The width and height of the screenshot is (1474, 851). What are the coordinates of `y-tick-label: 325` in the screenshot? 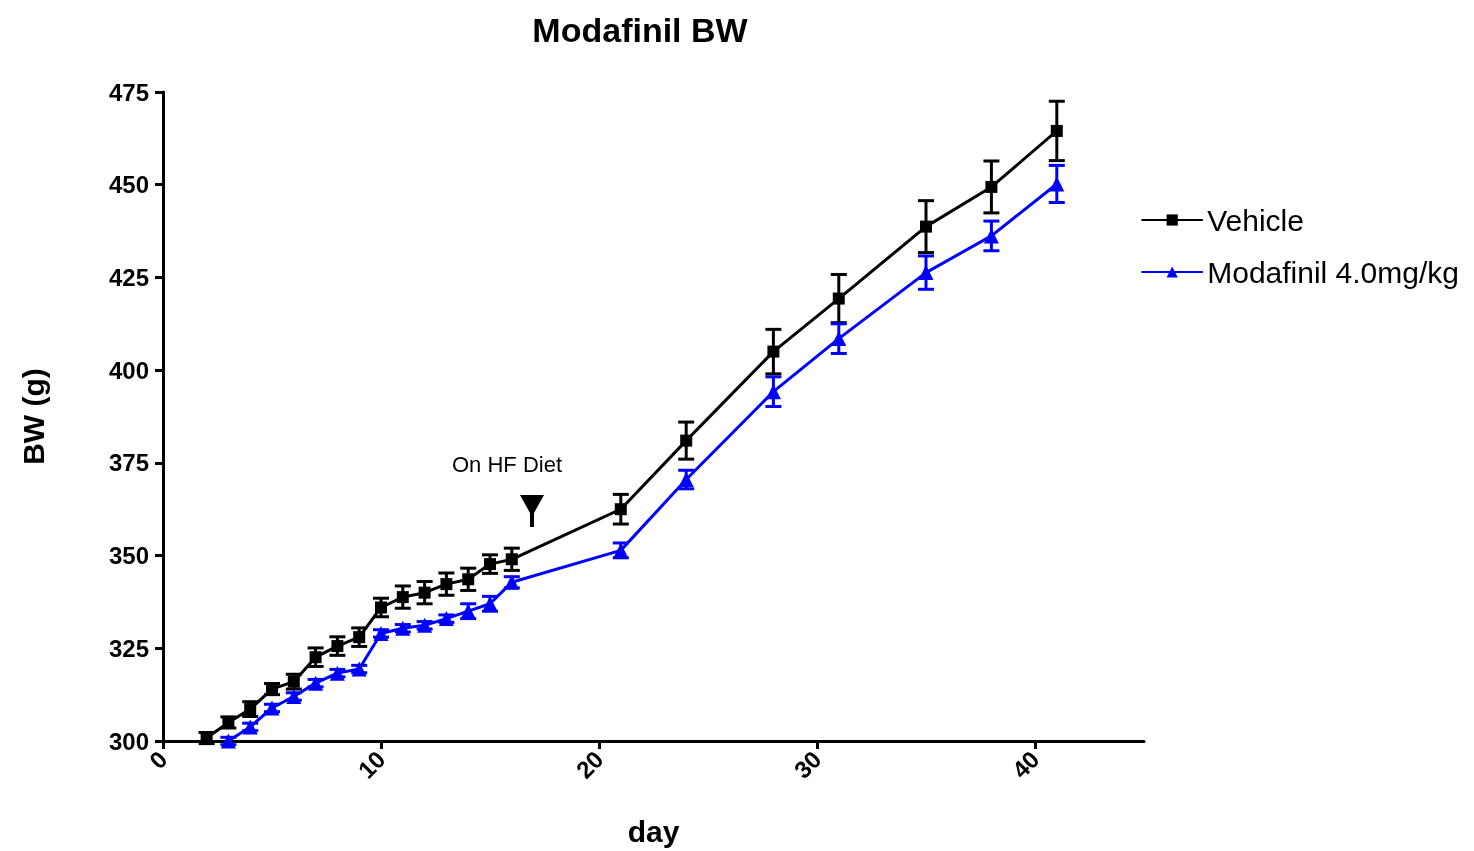 It's located at (128, 648).